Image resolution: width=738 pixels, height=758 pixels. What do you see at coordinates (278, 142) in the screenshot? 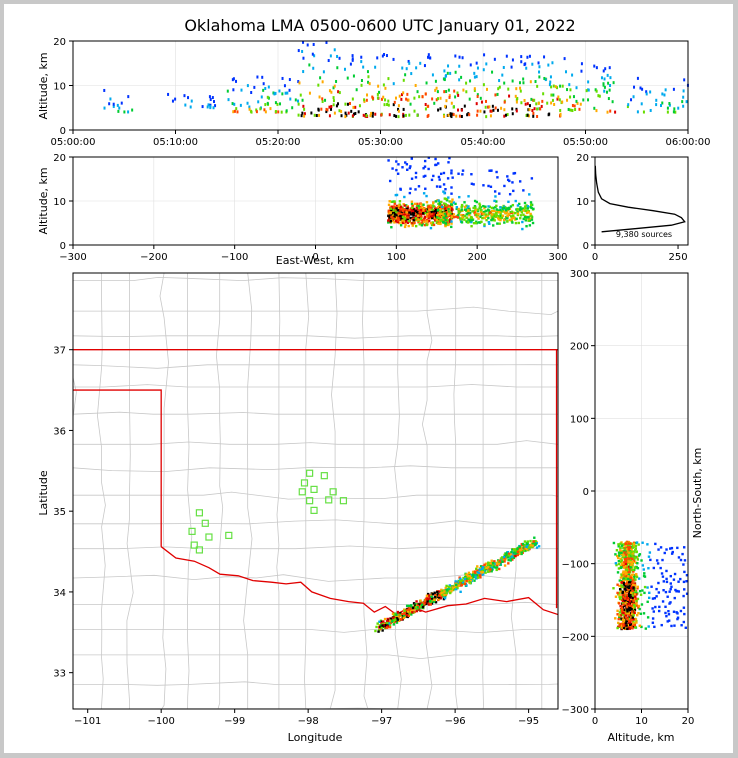
I see `time-height-xtick-label: 05:20:00` at bounding box center [278, 142].